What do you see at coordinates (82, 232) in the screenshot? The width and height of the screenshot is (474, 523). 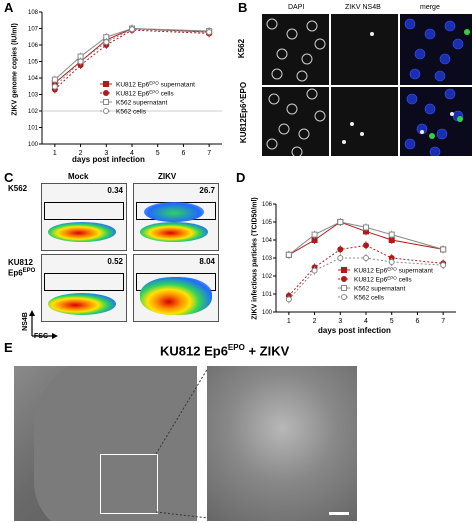 I see `density-k562-mock` at bounding box center [82, 232].